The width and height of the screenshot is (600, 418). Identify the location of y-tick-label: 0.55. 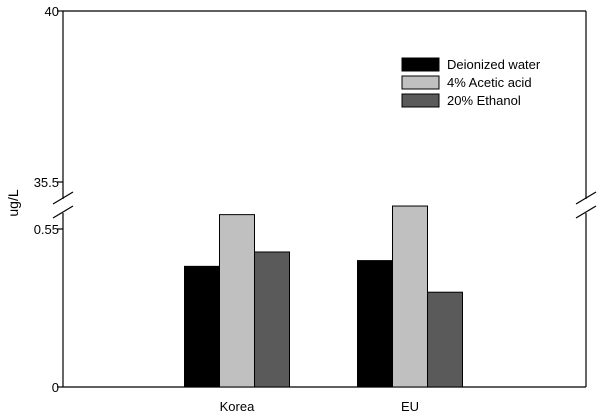
(46, 229).